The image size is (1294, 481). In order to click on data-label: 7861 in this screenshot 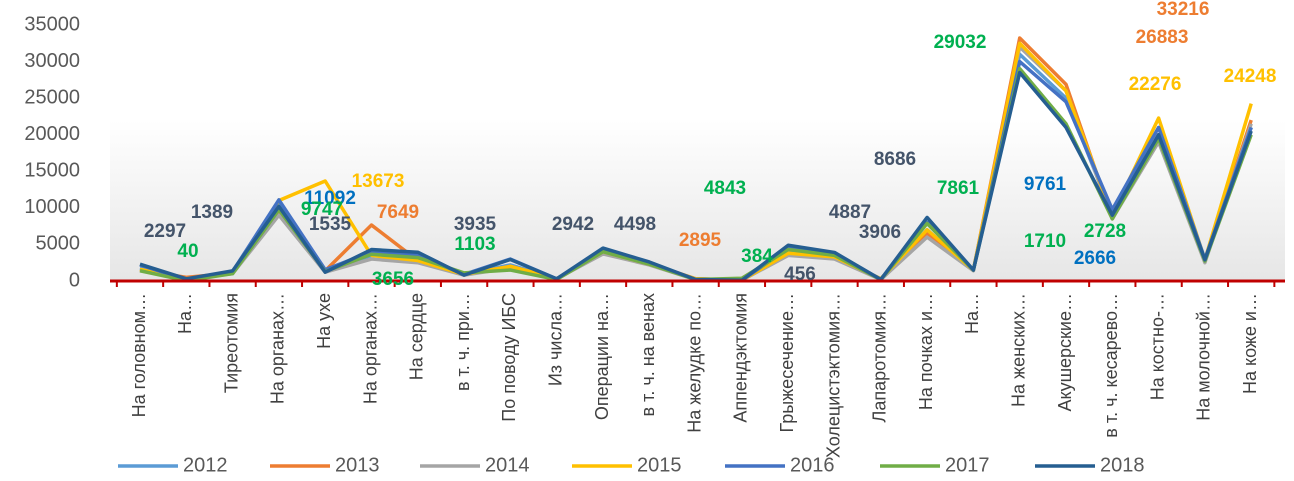, I will do `click(958, 188)`.